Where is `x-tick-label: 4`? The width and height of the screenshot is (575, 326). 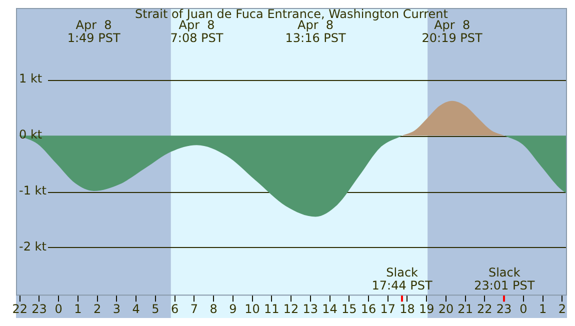
x-tick-label: 4 is located at coordinates (136, 309).